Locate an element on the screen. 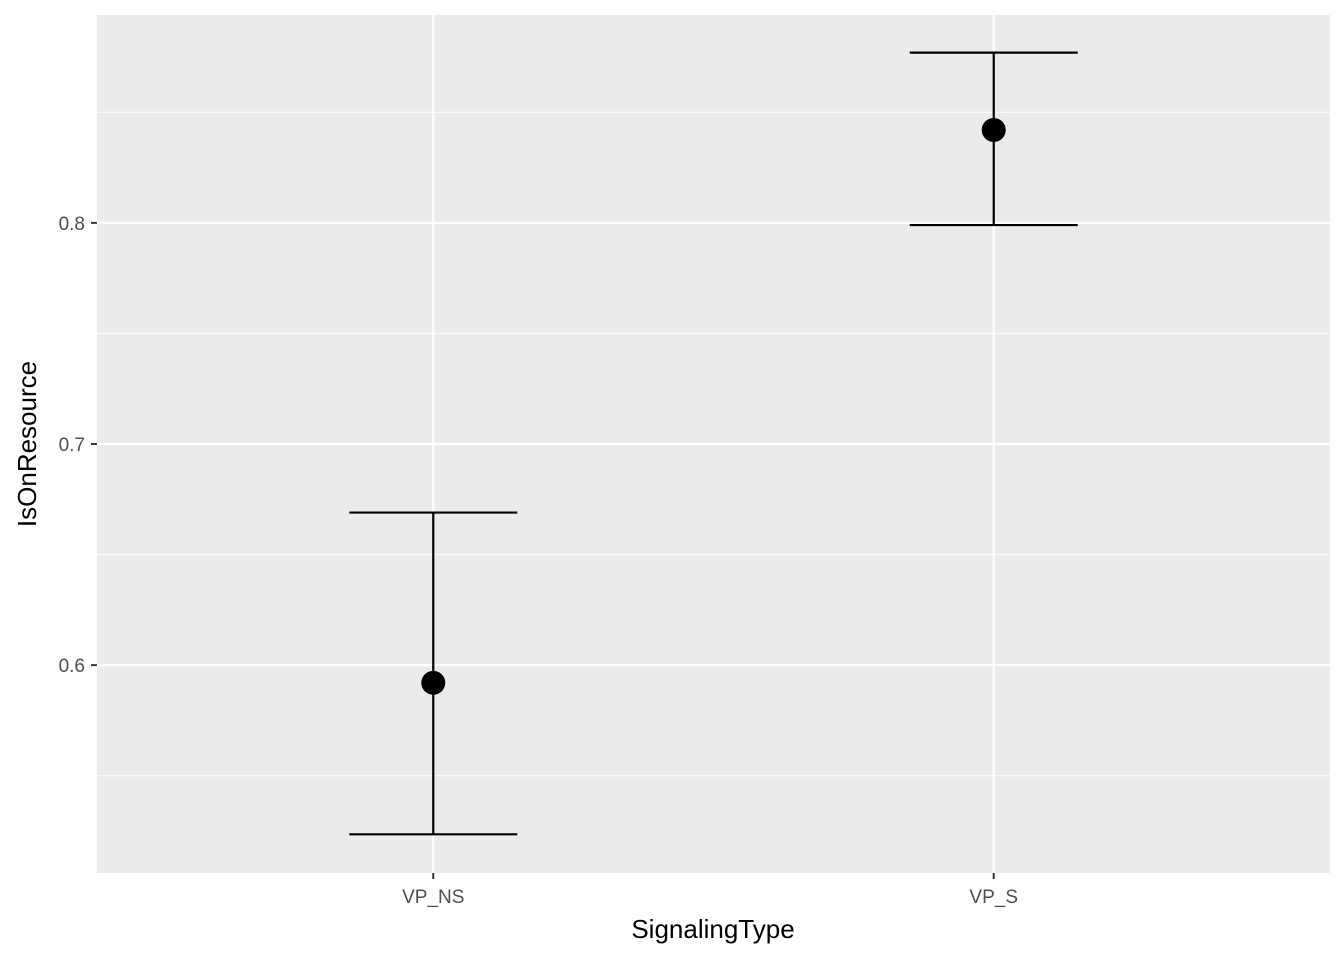 The width and height of the screenshot is (1344, 960). y-tick-label: 0.8 is located at coordinates (72, 224).